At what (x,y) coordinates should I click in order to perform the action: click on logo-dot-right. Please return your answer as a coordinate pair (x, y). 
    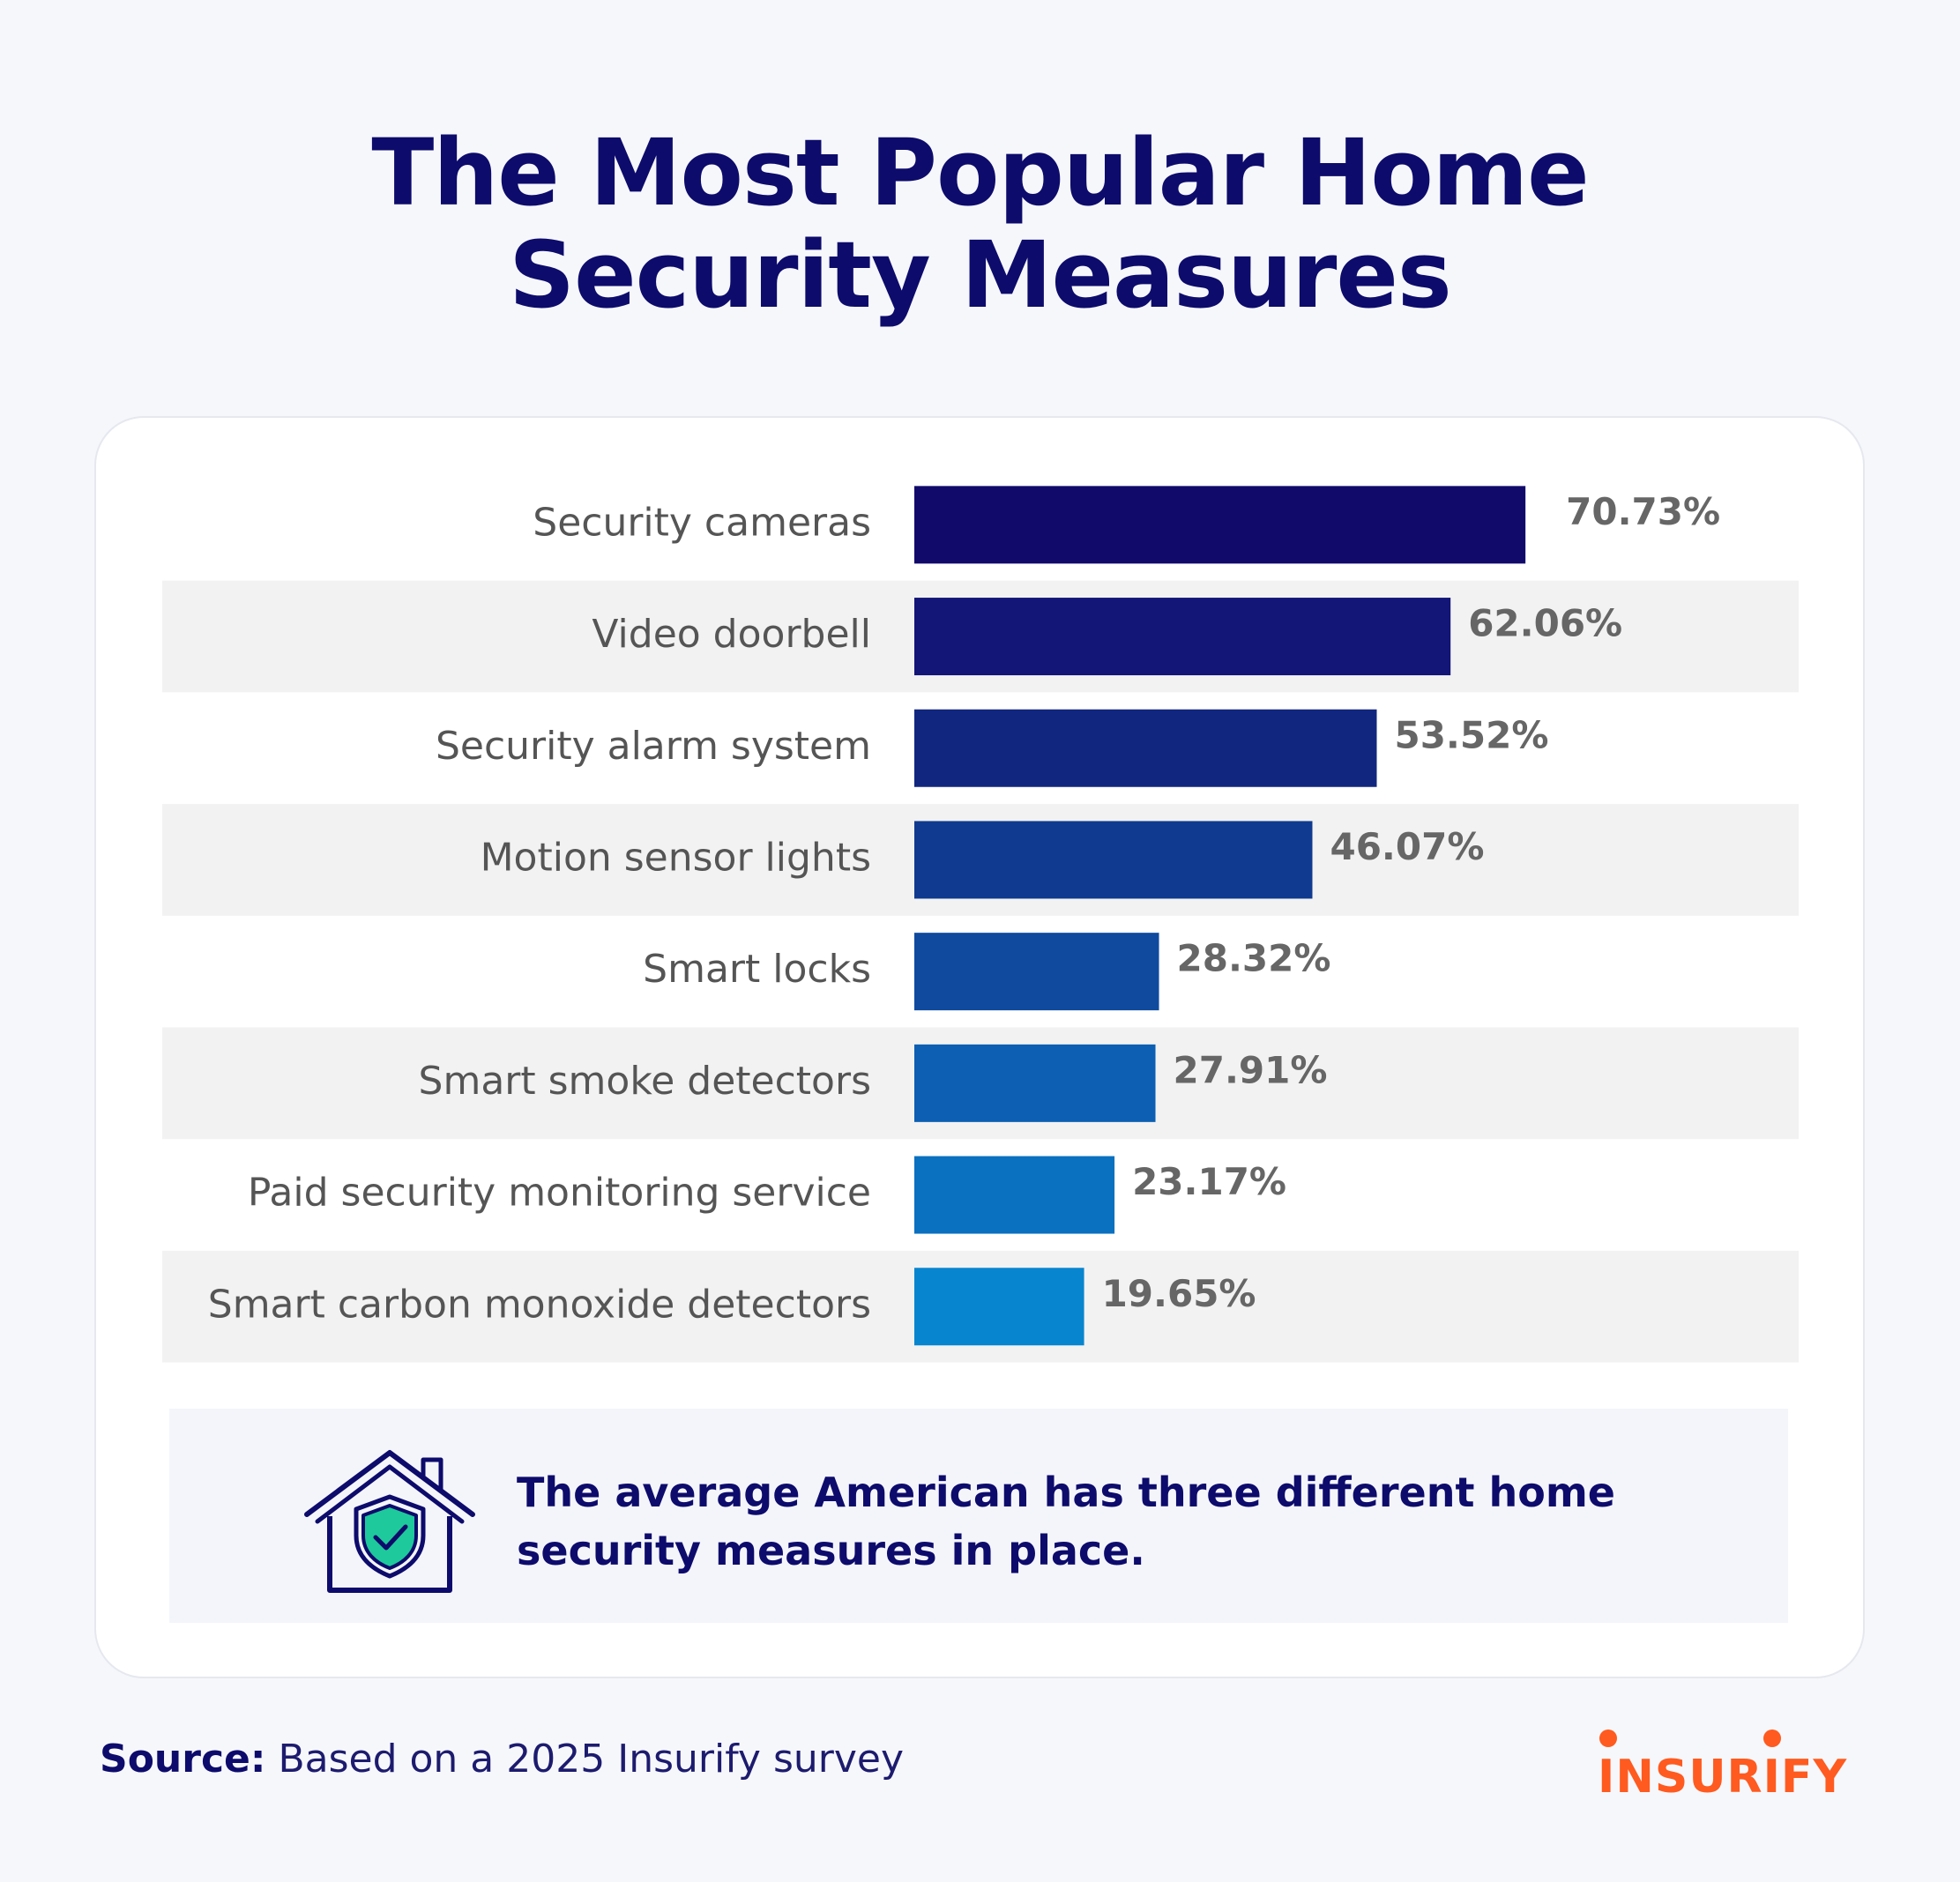
    Looking at the image, I should click on (1772, 1738).